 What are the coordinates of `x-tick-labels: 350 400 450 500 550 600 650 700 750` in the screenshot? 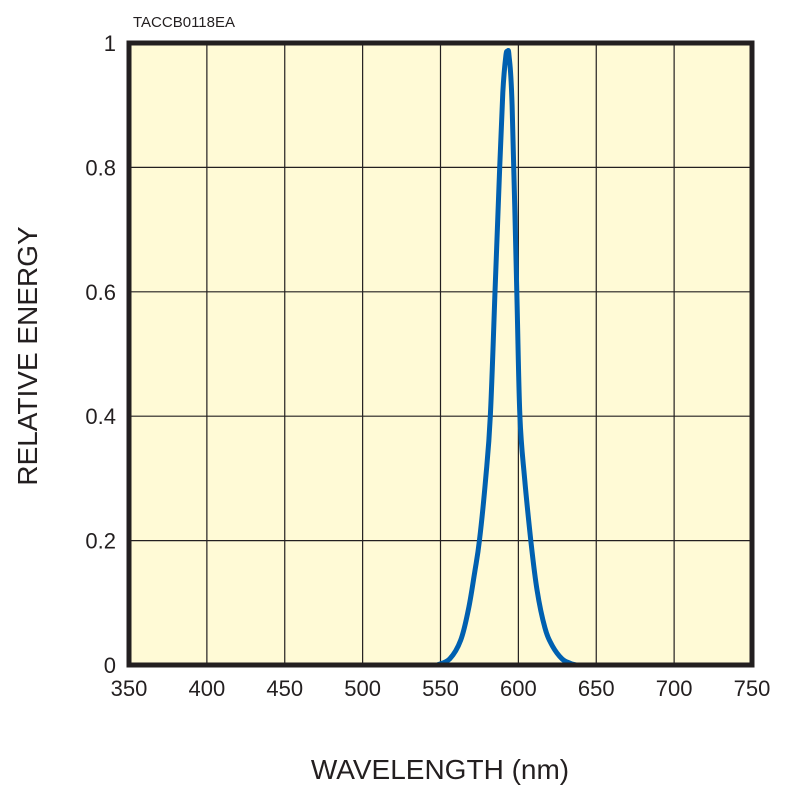 It's located at (441, 688).